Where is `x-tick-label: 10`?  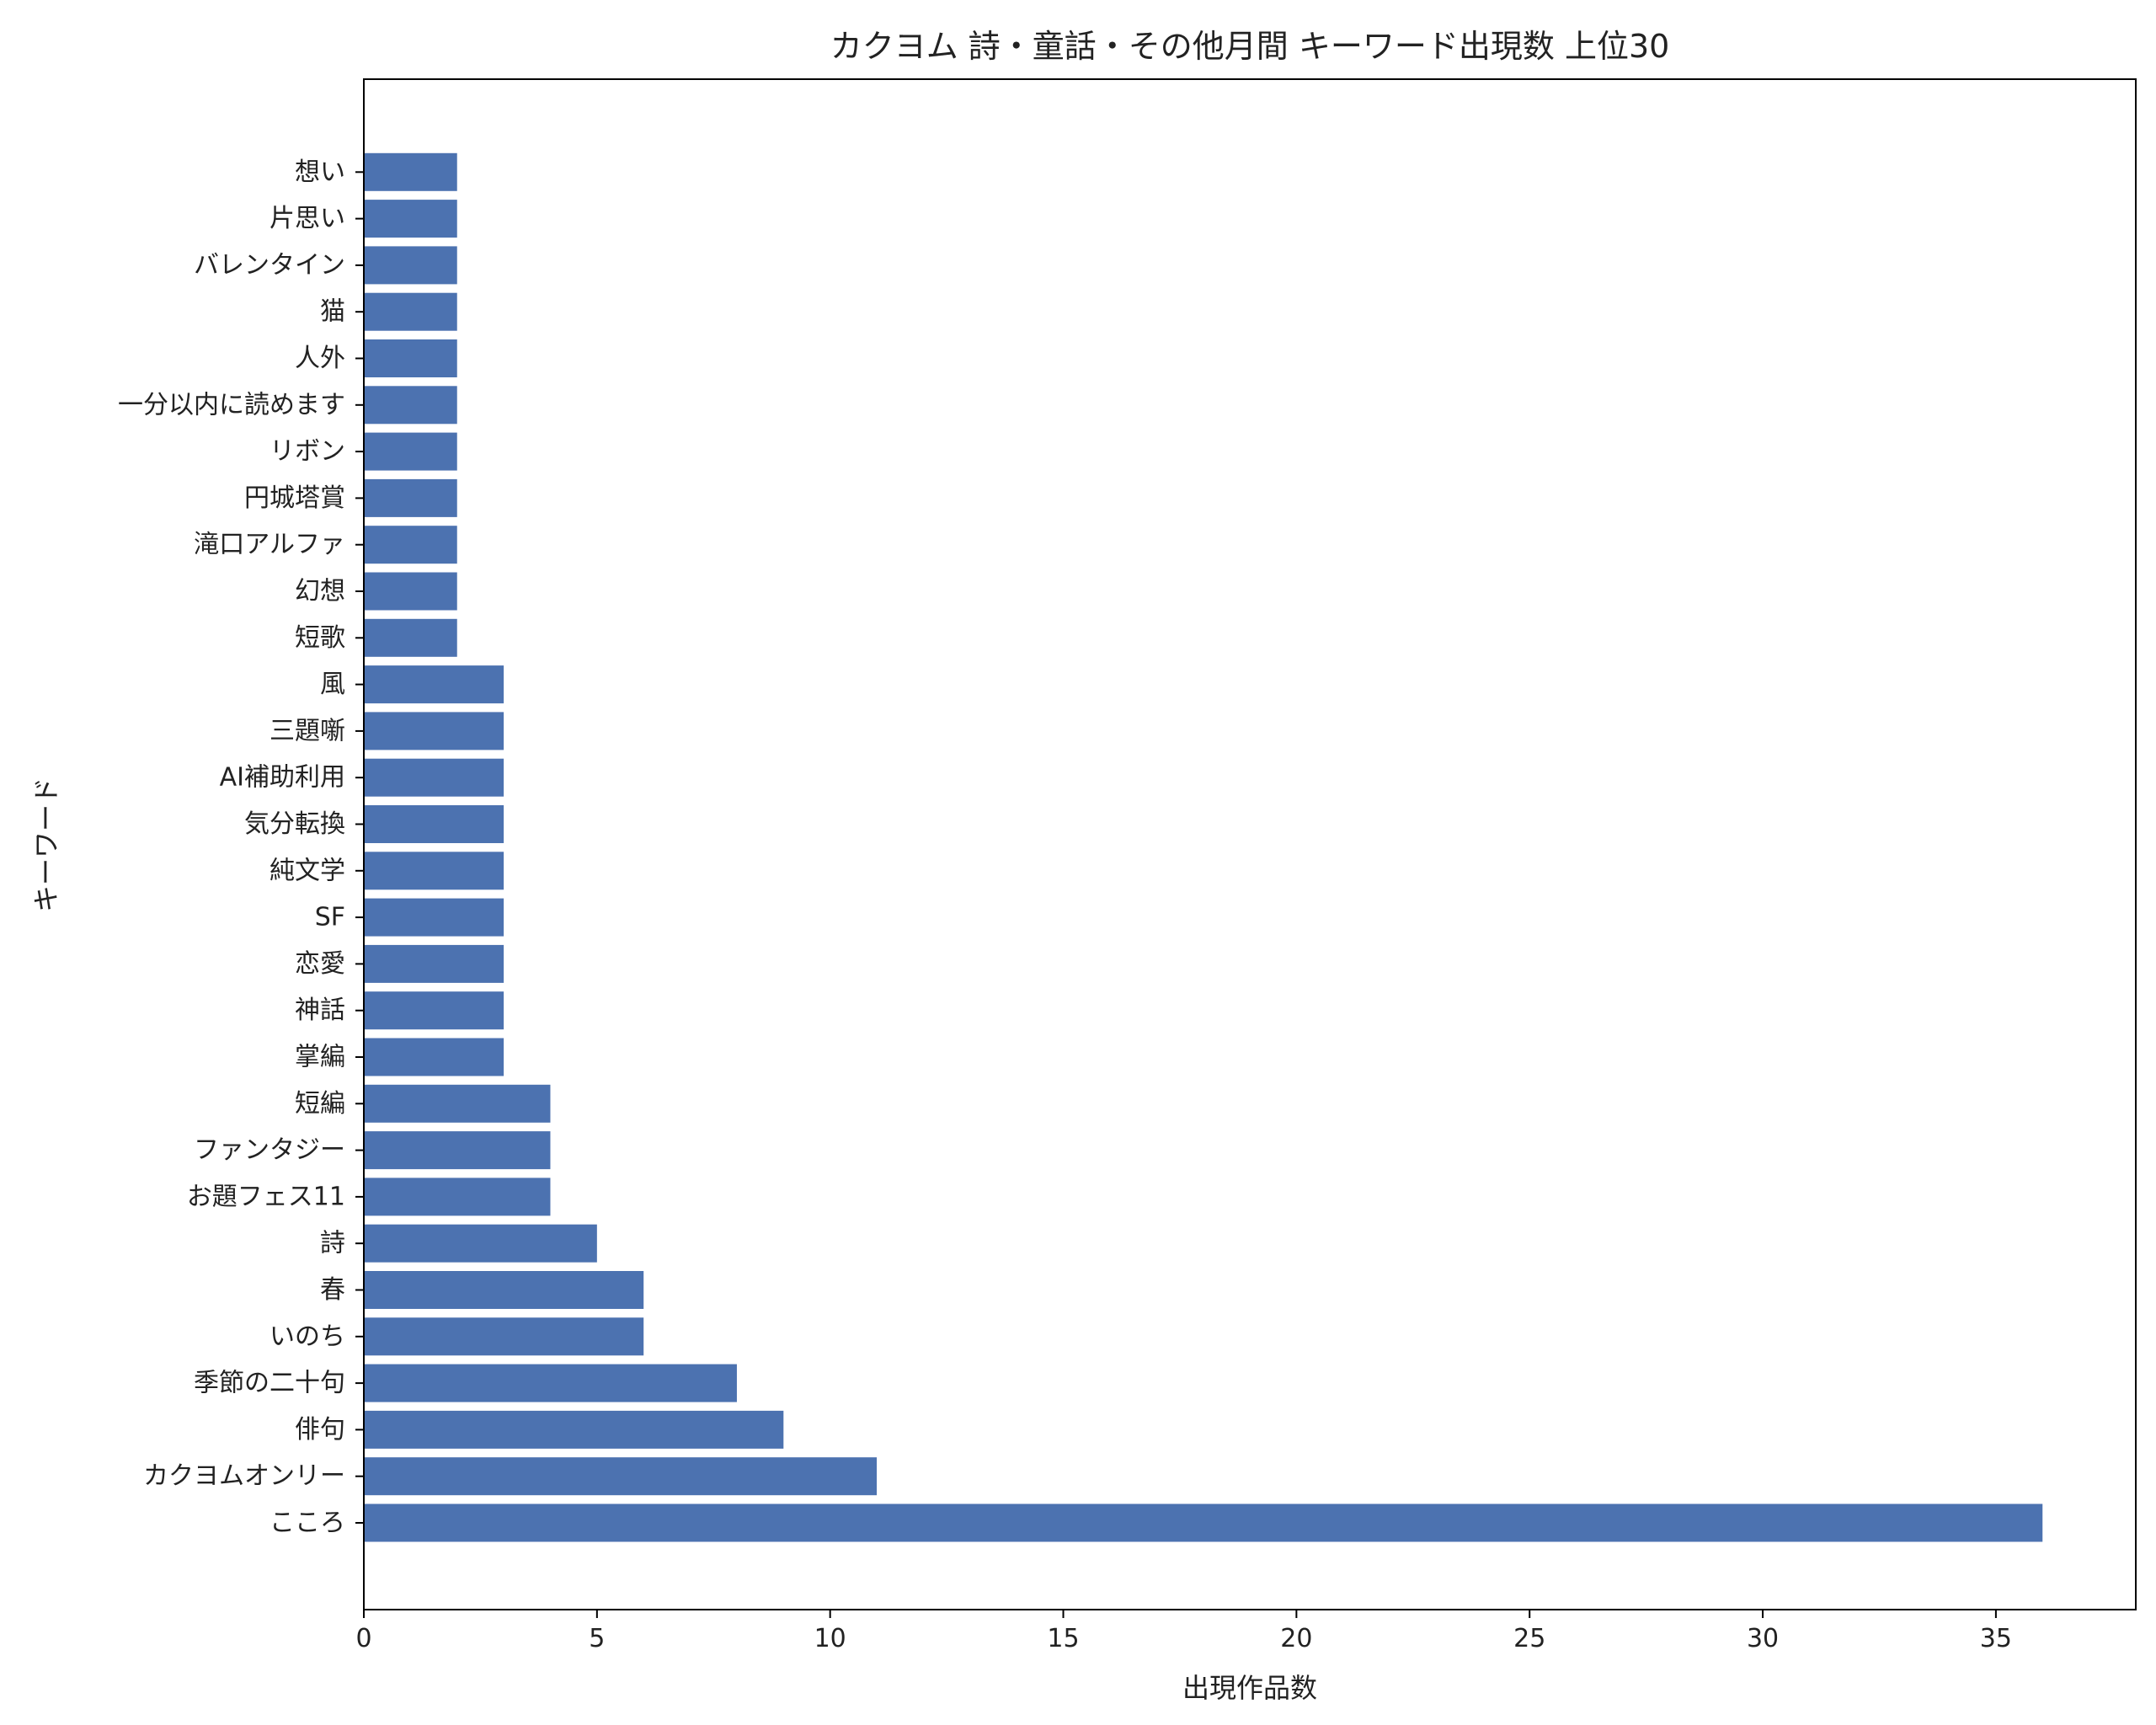 x-tick-label: 10 is located at coordinates (830, 1638).